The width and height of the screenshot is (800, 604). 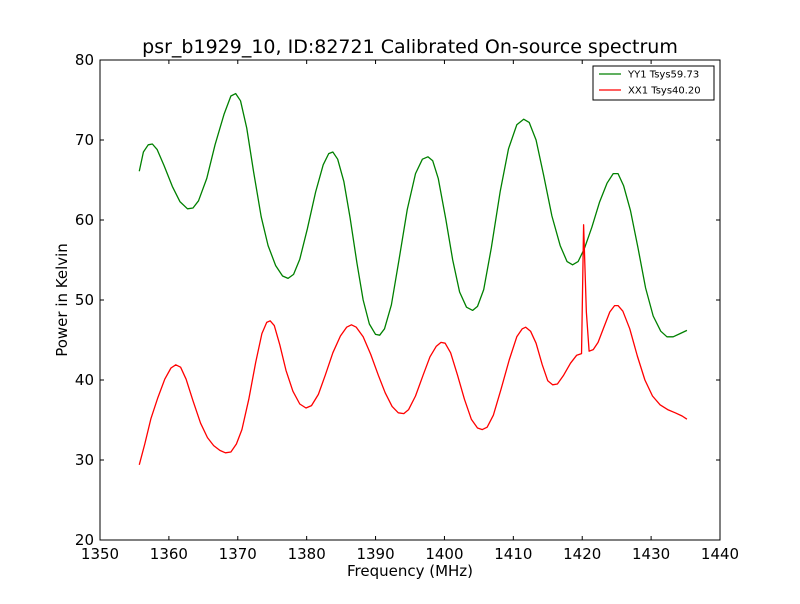 I want to click on y-tick-label: 20, so click(x=84, y=540).